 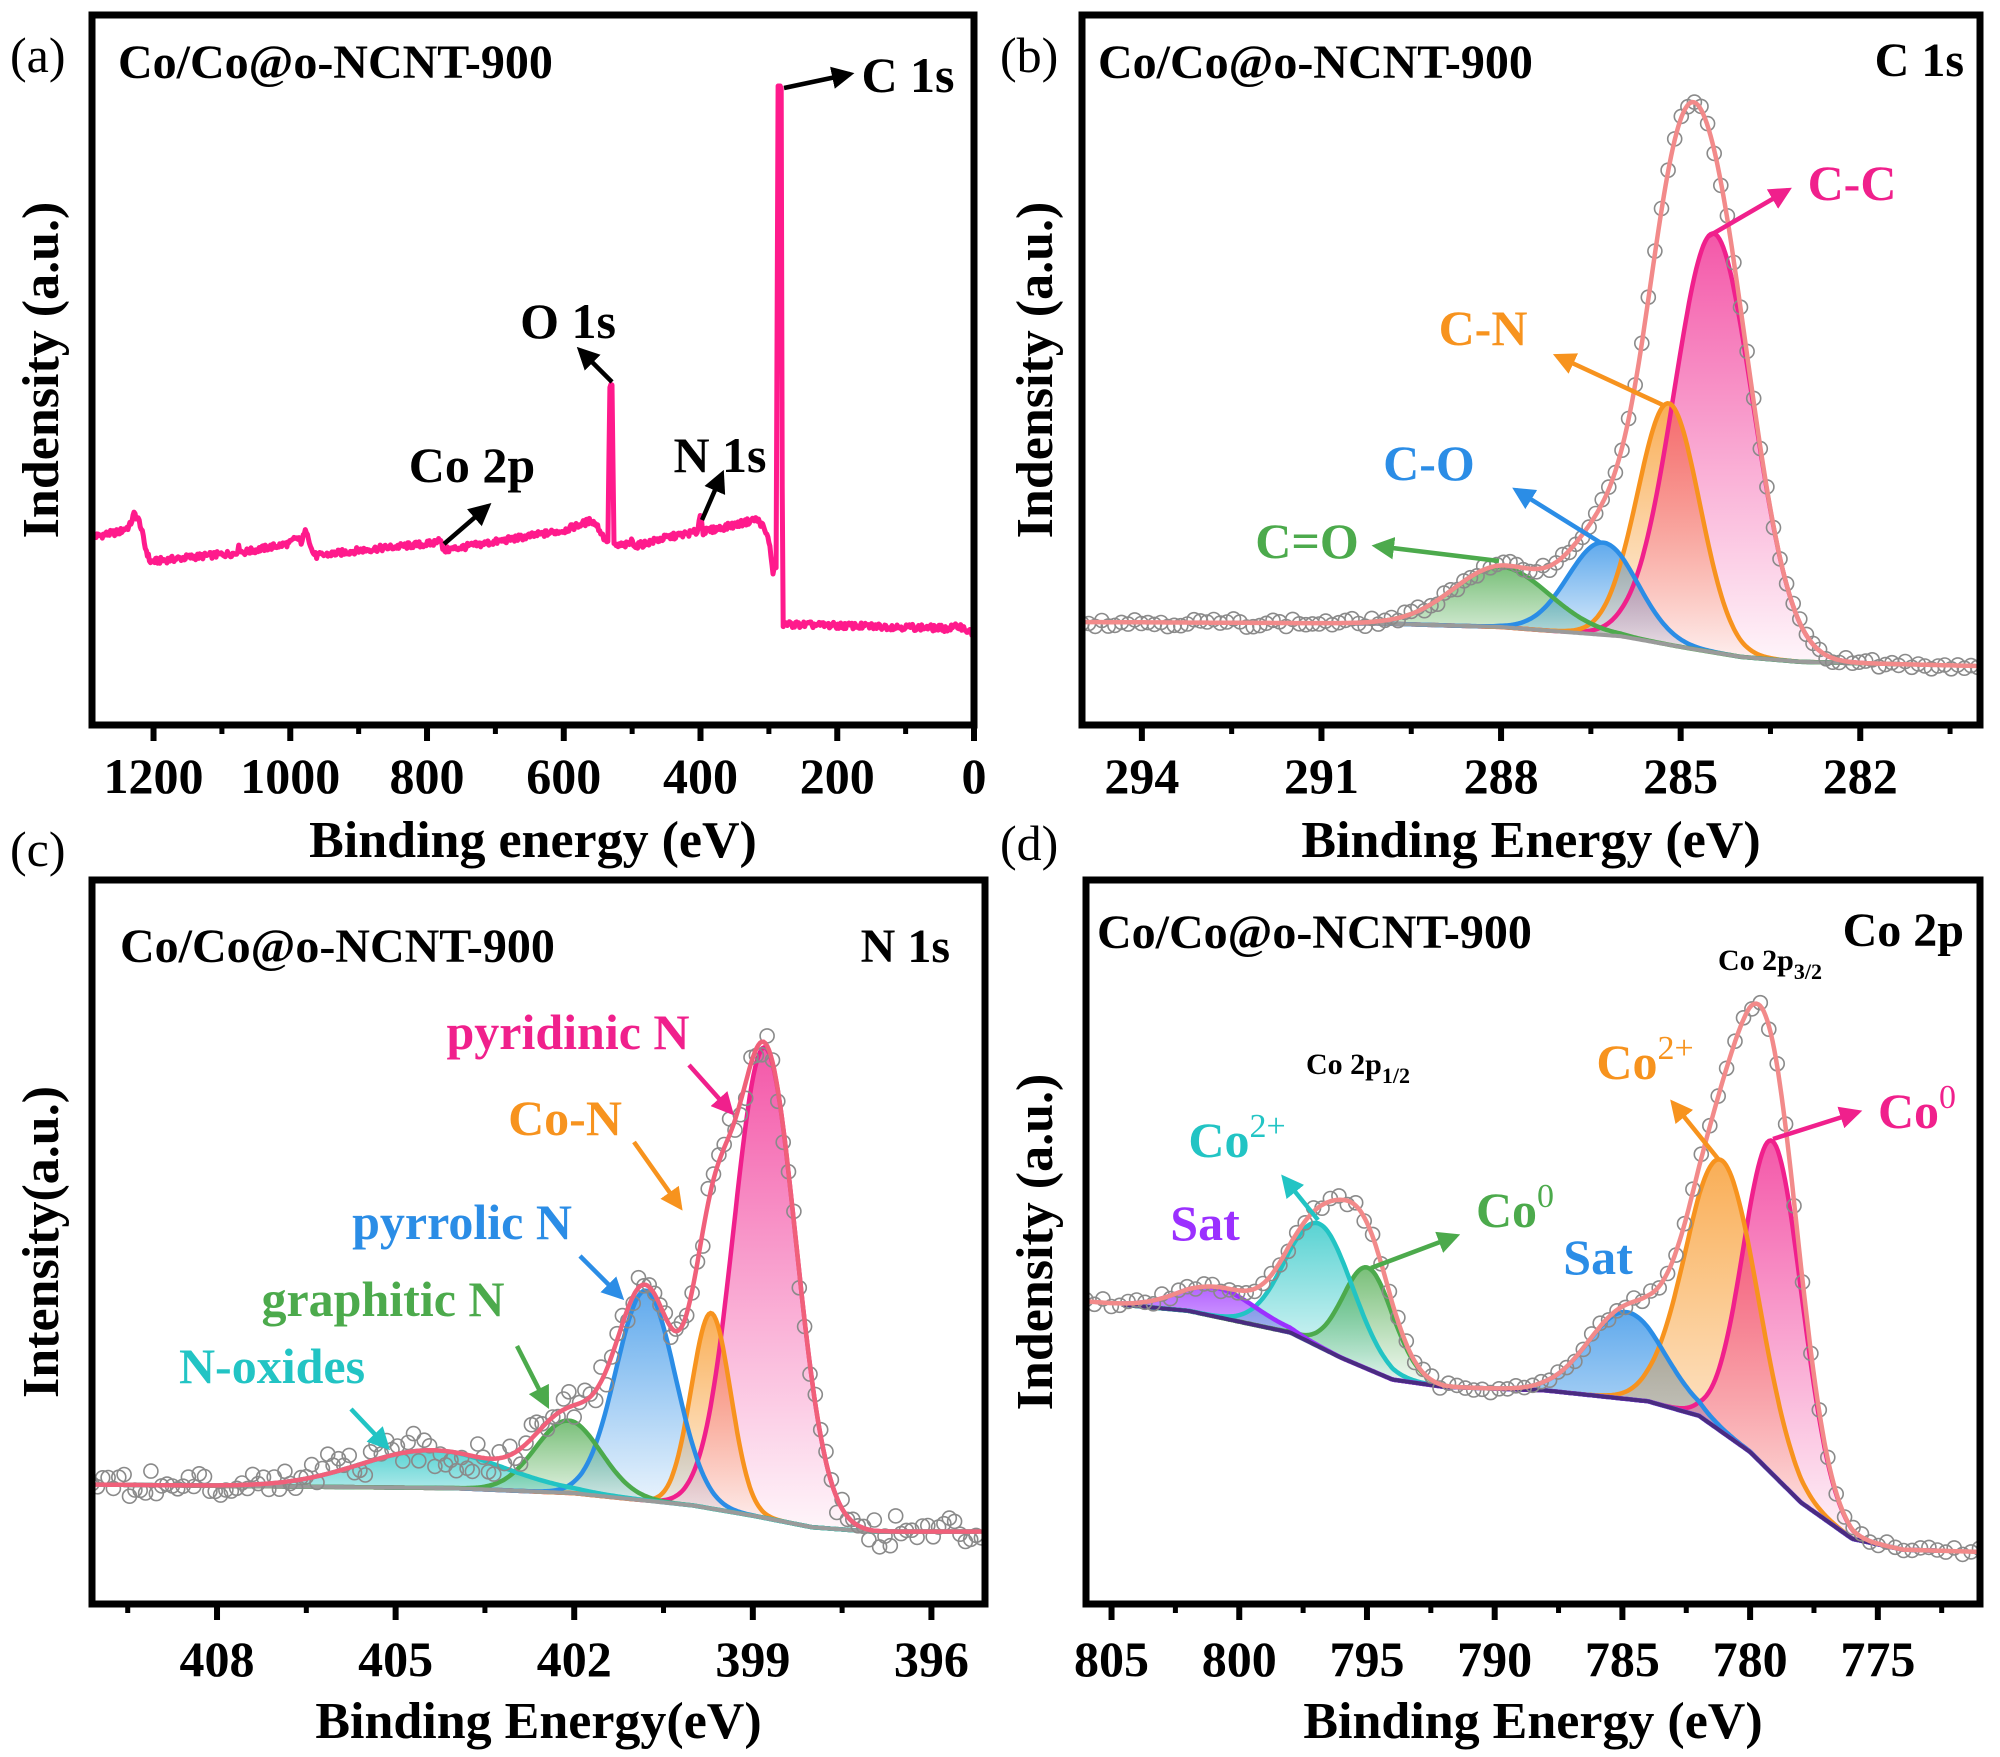 What do you see at coordinates (538, 1721) in the screenshot?
I see `x-axis-label: Binding Energy(eV)` at bounding box center [538, 1721].